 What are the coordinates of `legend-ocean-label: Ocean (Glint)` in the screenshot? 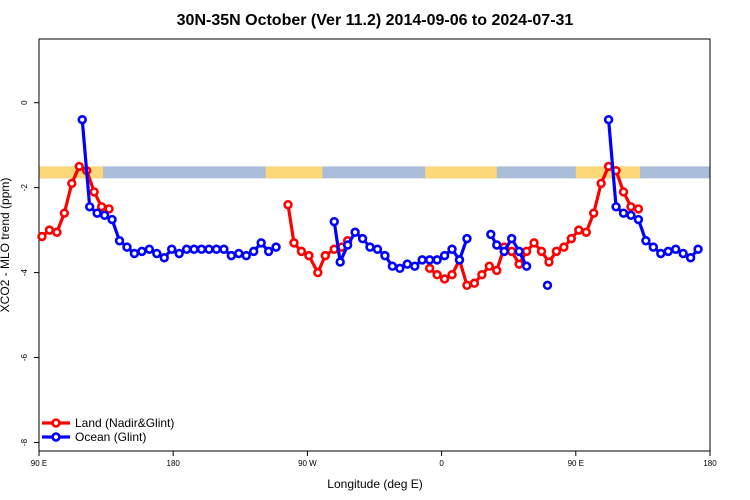 It's located at (110, 437).